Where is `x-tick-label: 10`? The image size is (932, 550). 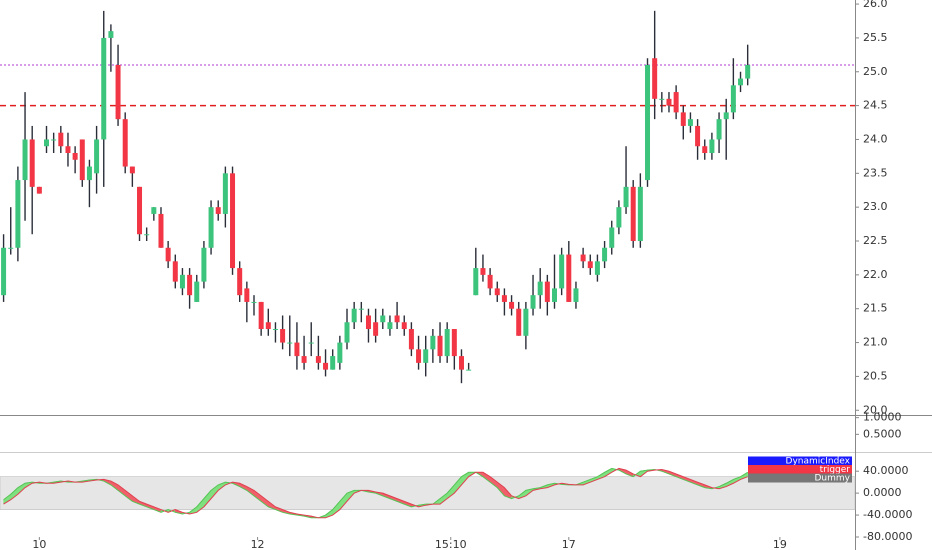
x-tick-label: 10 is located at coordinates (39, 544).